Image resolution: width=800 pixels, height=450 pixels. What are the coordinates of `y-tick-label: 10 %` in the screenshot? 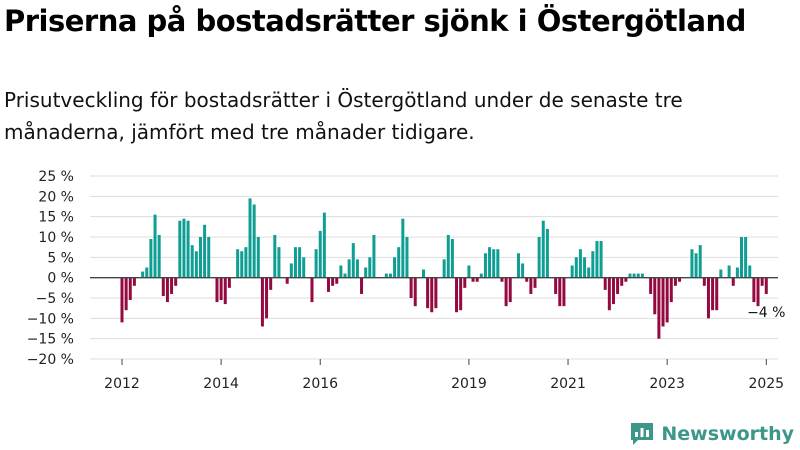 It's located at (56, 238).